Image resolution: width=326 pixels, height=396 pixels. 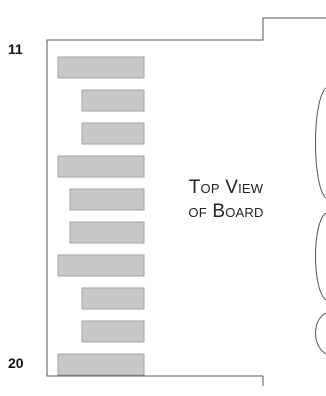 I want to click on board-caption-line2: of Board, so click(x=226, y=211).